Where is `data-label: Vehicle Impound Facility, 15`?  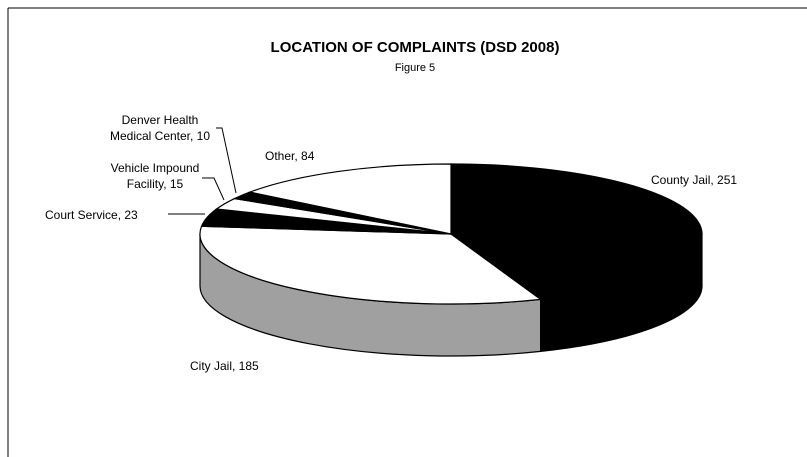 data-label: Vehicle Impound Facility, 15 is located at coordinates (155, 176).